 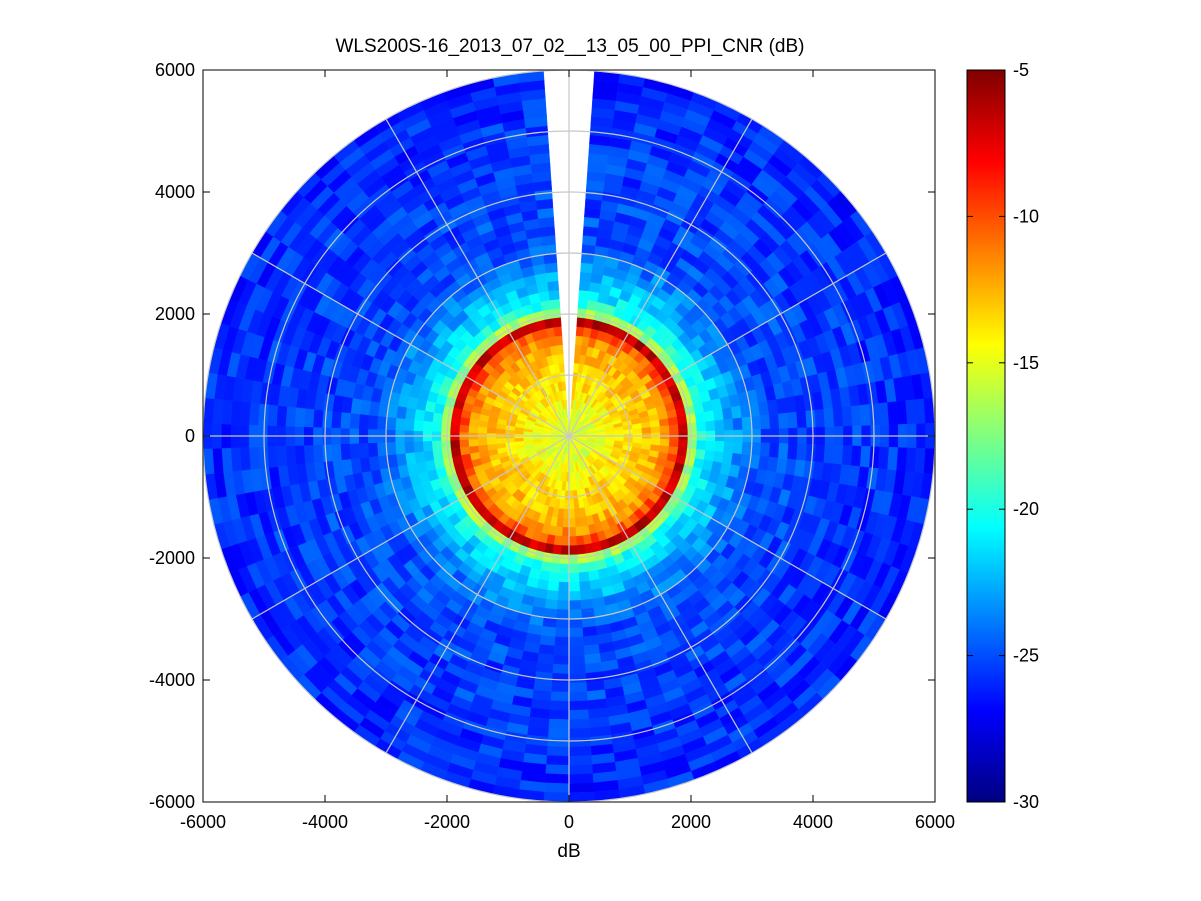 I want to click on colorbar-tick-label: -10, so click(x=1026, y=216).